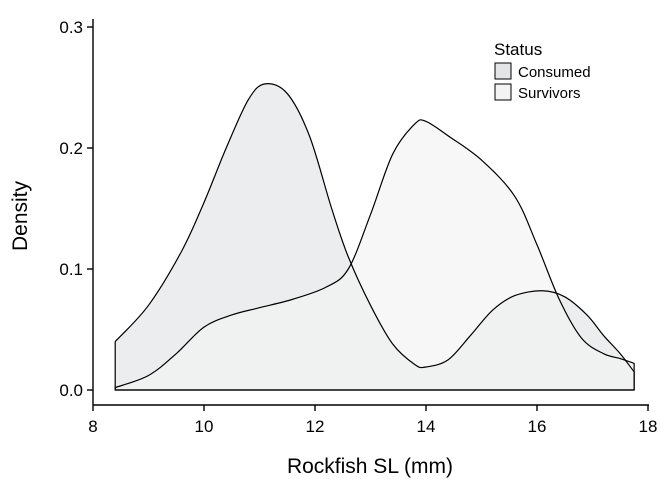 The image size is (660, 479). I want to click on x-tick-label: 14, so click(426, 426).